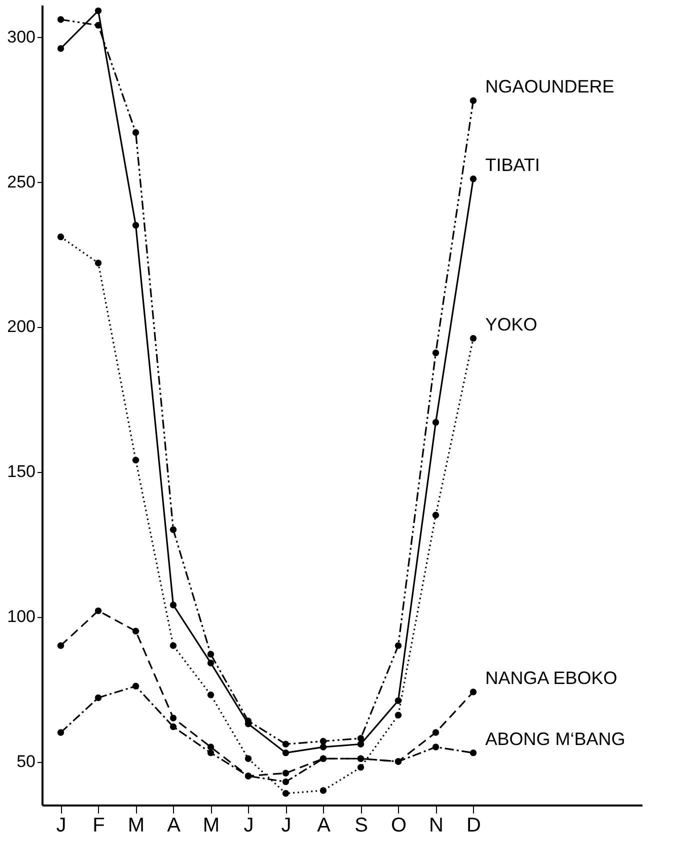 Image resolution: width=681 pixels, height=868 pixels. What do you see at coordinates (436, 825) in the screenshot?
I see `x-tick-label: N` at bounding box center [436, 825].